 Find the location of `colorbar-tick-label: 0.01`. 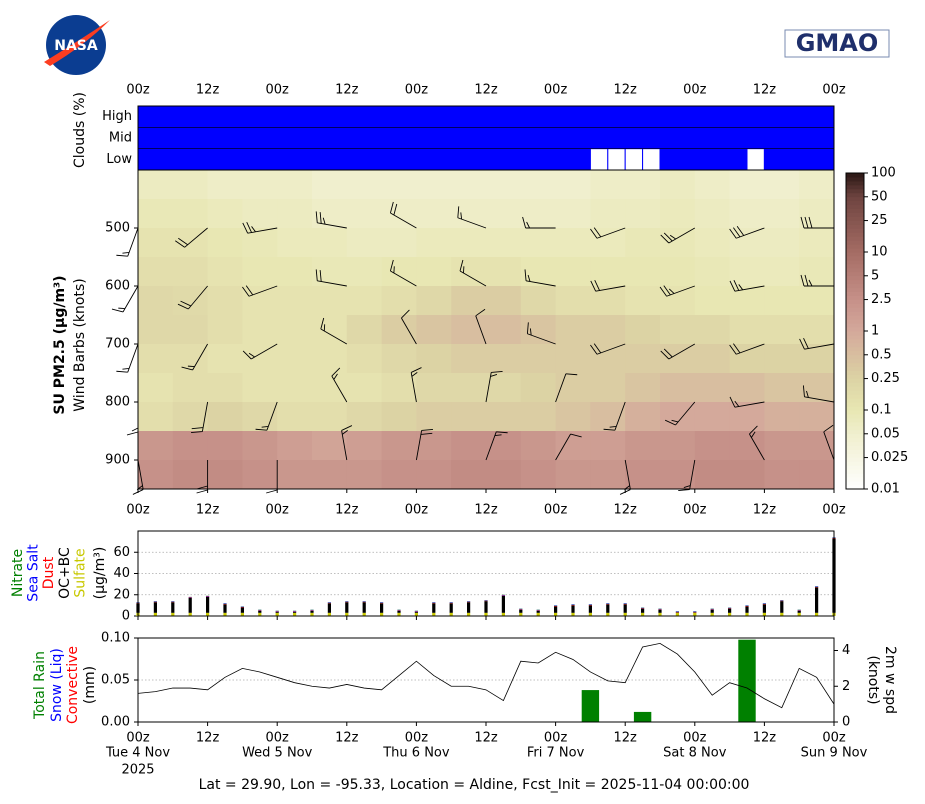

colorbar-tick-label: 0.01 is located at coordinates (885, 489).